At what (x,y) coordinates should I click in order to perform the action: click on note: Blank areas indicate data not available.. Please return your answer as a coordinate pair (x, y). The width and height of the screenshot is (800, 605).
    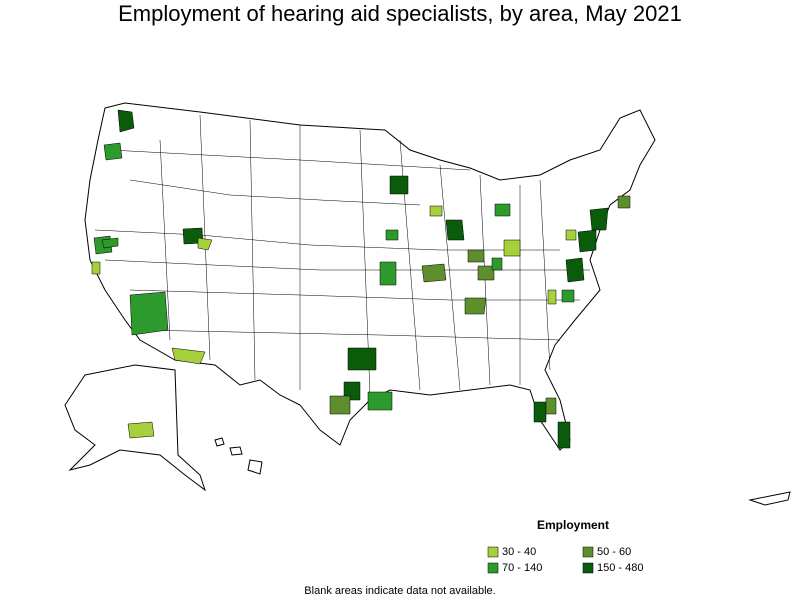
    Looking at the image, I should click on (399, 591).